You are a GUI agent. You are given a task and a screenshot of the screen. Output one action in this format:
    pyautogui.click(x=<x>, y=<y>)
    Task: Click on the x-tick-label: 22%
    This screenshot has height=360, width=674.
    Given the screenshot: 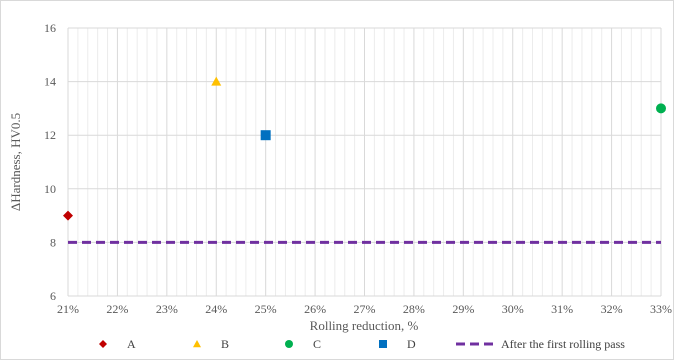 What is the action you would take?
    pyautogui.click(x=117, y=309)
    